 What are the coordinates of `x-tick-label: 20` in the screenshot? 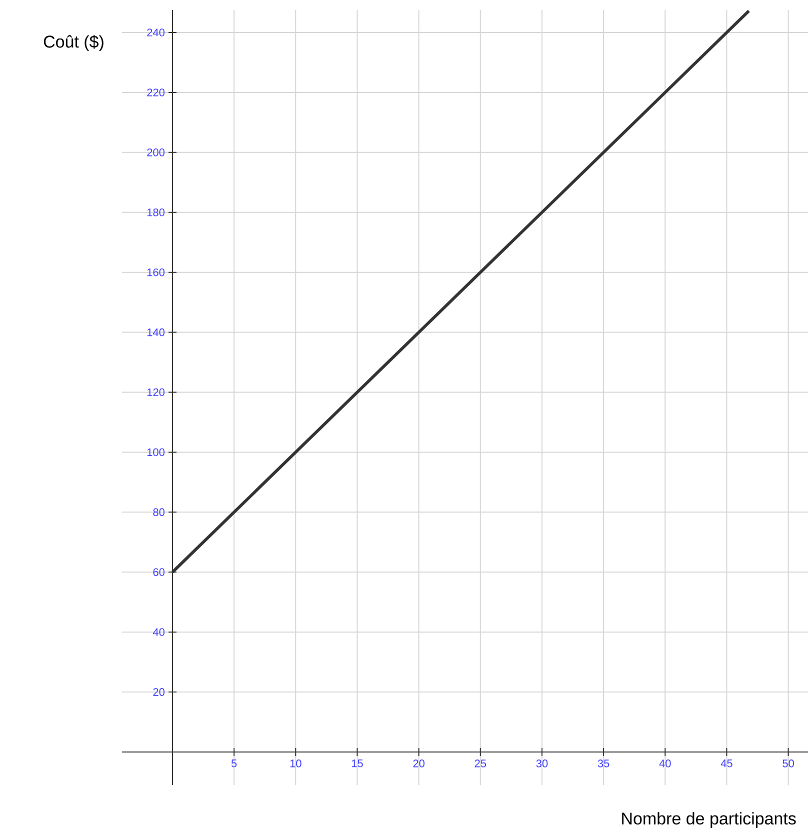 It's located at (418, 764).